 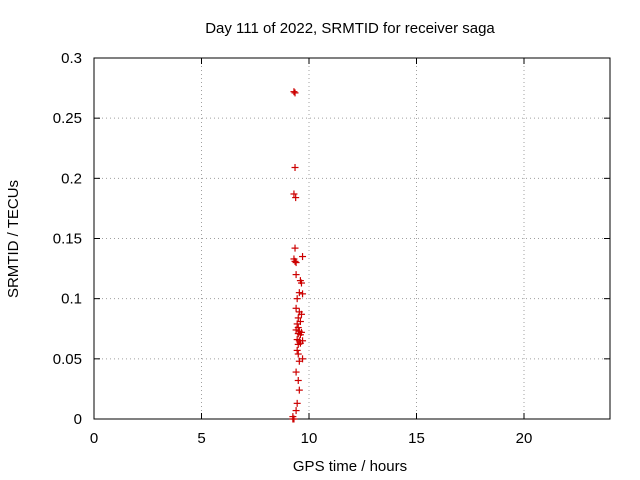 I want to click on x-tick-label: 5, so click(x=201, y=438).